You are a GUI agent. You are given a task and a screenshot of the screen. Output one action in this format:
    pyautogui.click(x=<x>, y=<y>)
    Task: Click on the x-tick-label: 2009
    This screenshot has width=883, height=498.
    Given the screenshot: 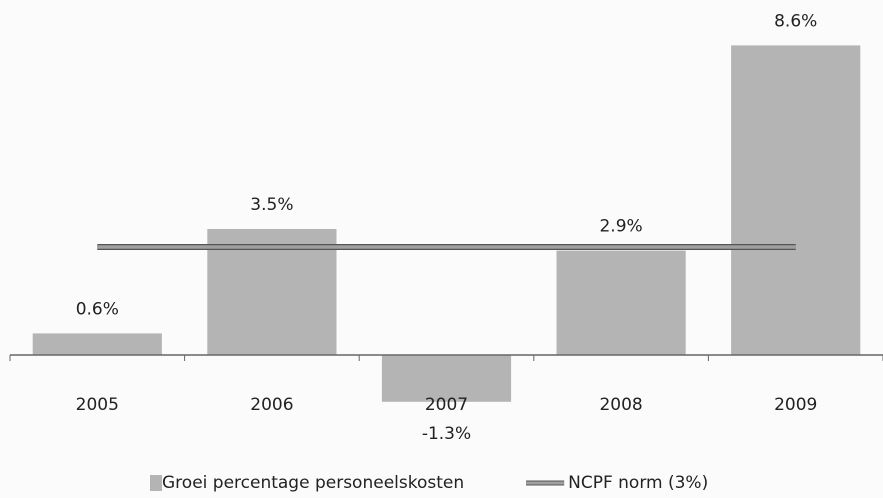 What is the action you would take?
    pyautogui.click(x=795, y=405)
    